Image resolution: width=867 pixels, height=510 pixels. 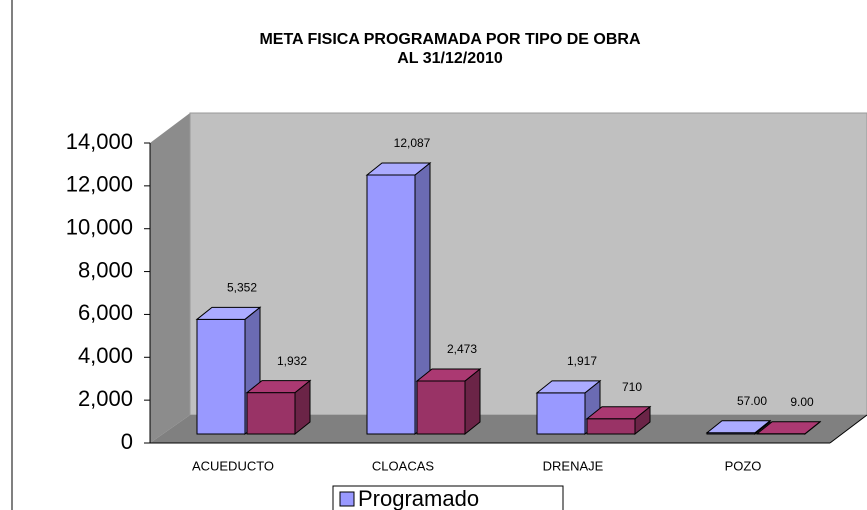 What do you see at coordinates (450, 58) in the screenshot?
I see `chart-subtitle: AL 31/12/2010` at bounding box center [450, 58].